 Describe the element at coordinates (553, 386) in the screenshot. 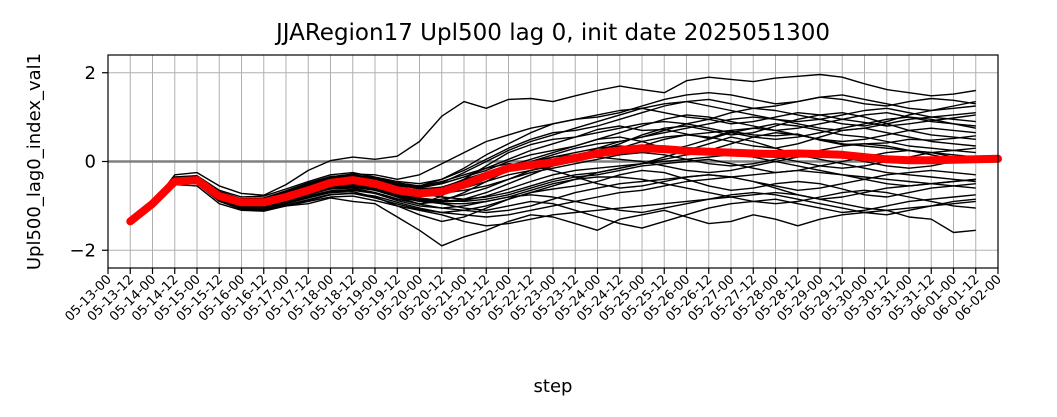

I see `x-axis-label: step` at that location.